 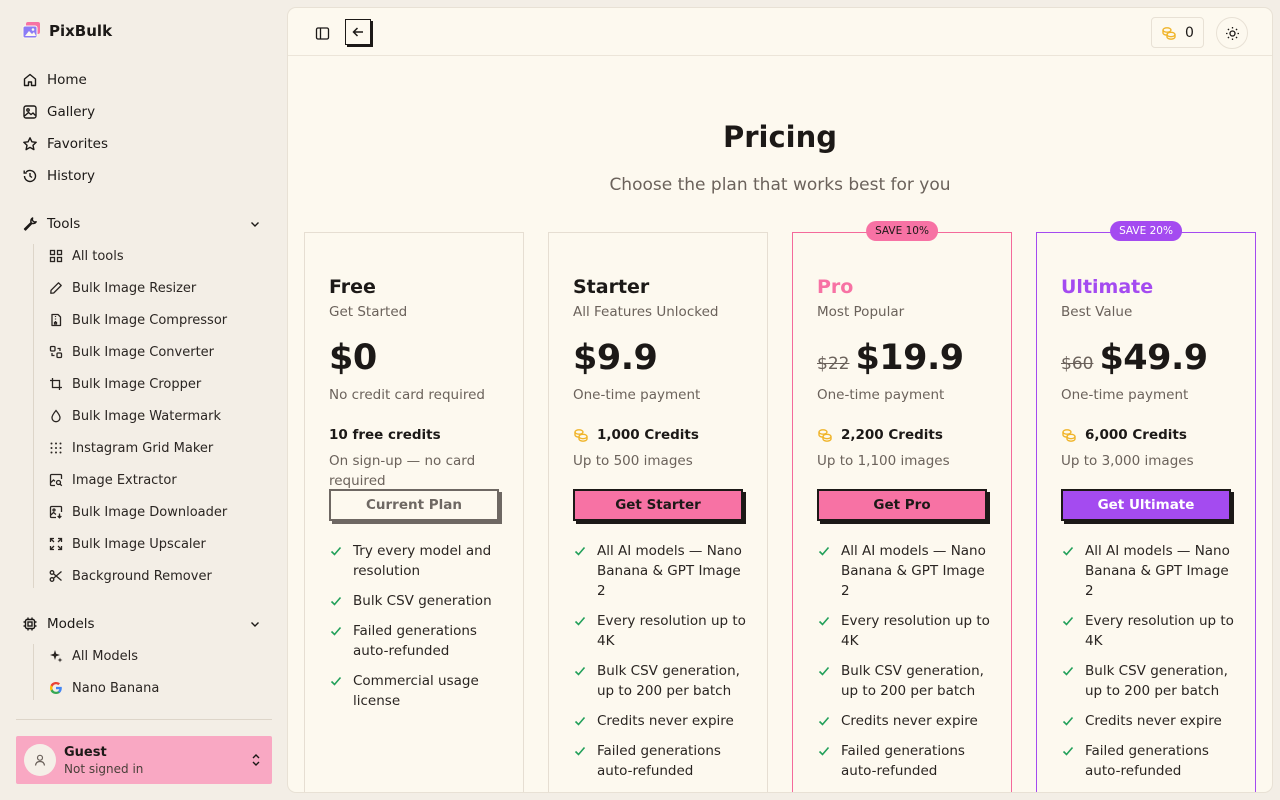 I want to click on arrow-left-icon, so click(x=357, y=32).